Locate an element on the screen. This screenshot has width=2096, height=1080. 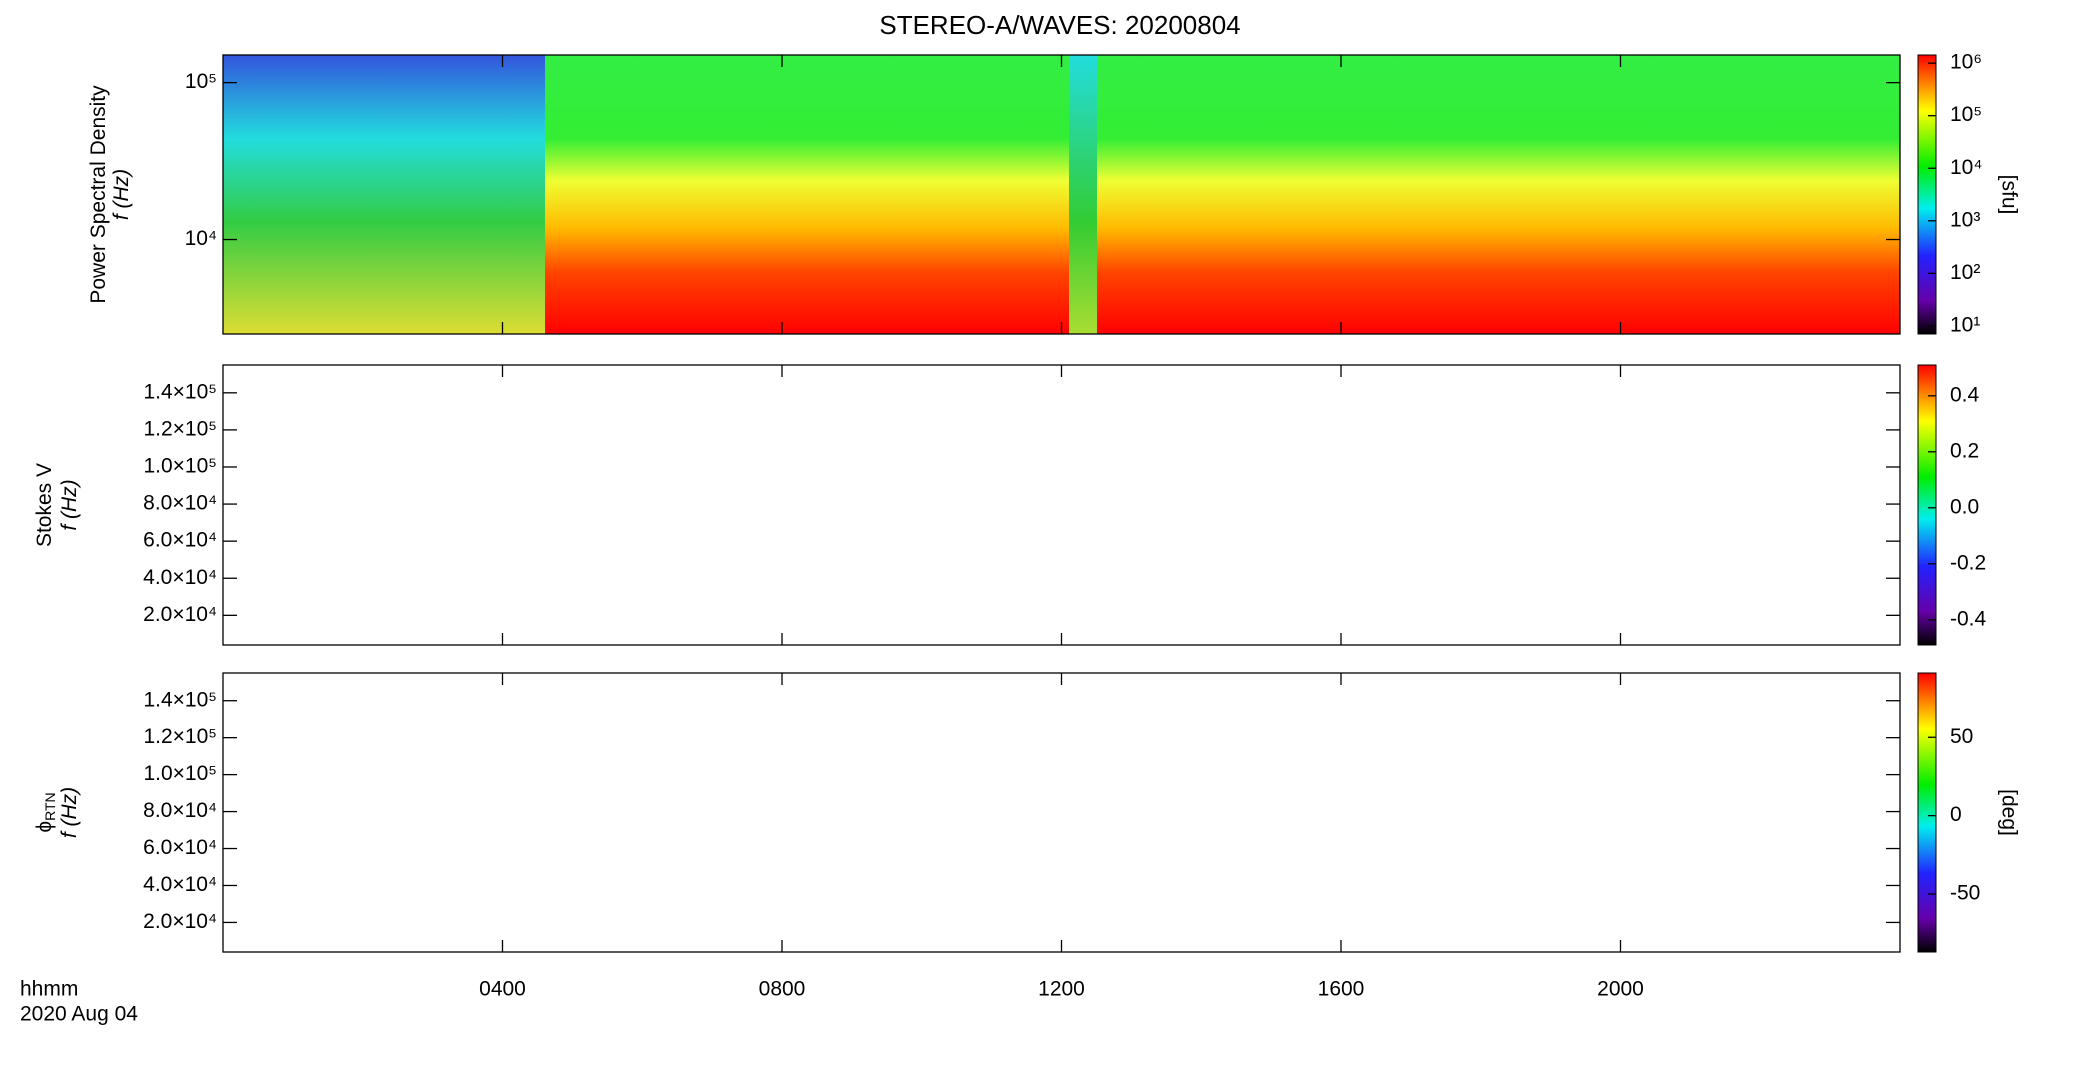
colorbar-tick-label: 0 is located at coordinates (1956, 814).